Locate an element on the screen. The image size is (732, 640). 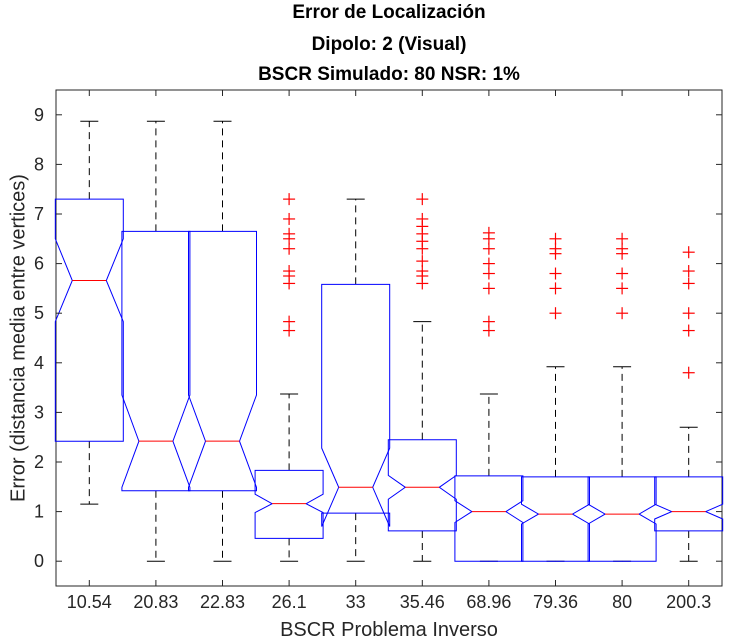
x-tick-label: 10.54 is located at coordinates (89, 602).